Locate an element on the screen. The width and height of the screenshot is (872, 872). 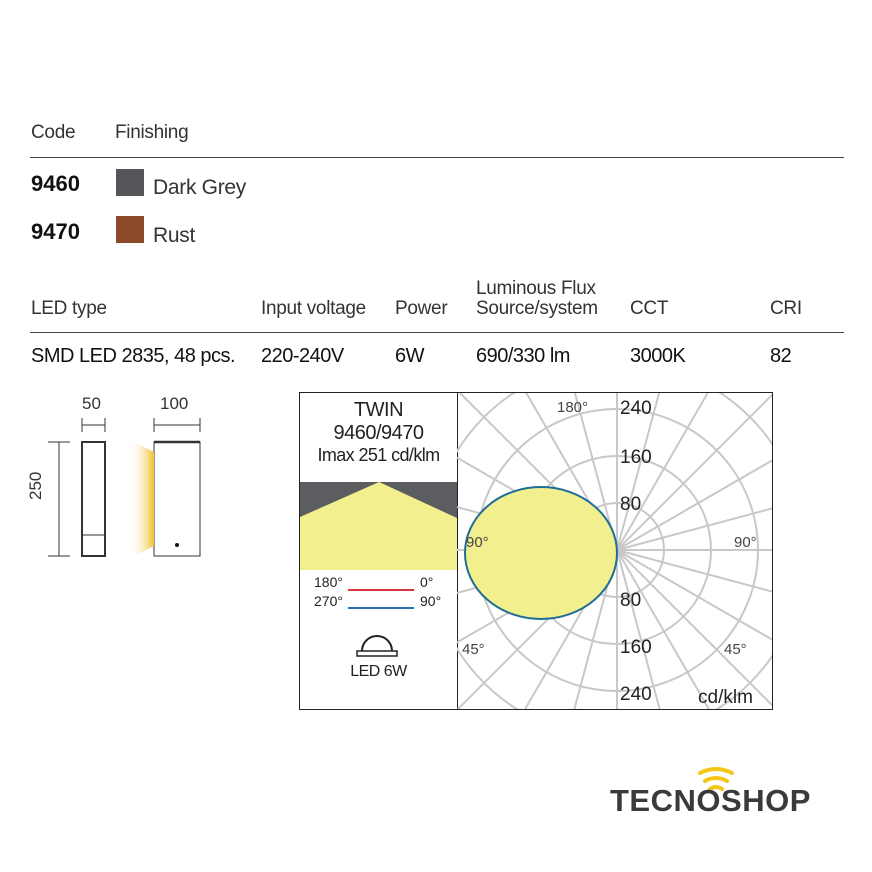
legend-90: 90° is located at coordinates (431, 601).